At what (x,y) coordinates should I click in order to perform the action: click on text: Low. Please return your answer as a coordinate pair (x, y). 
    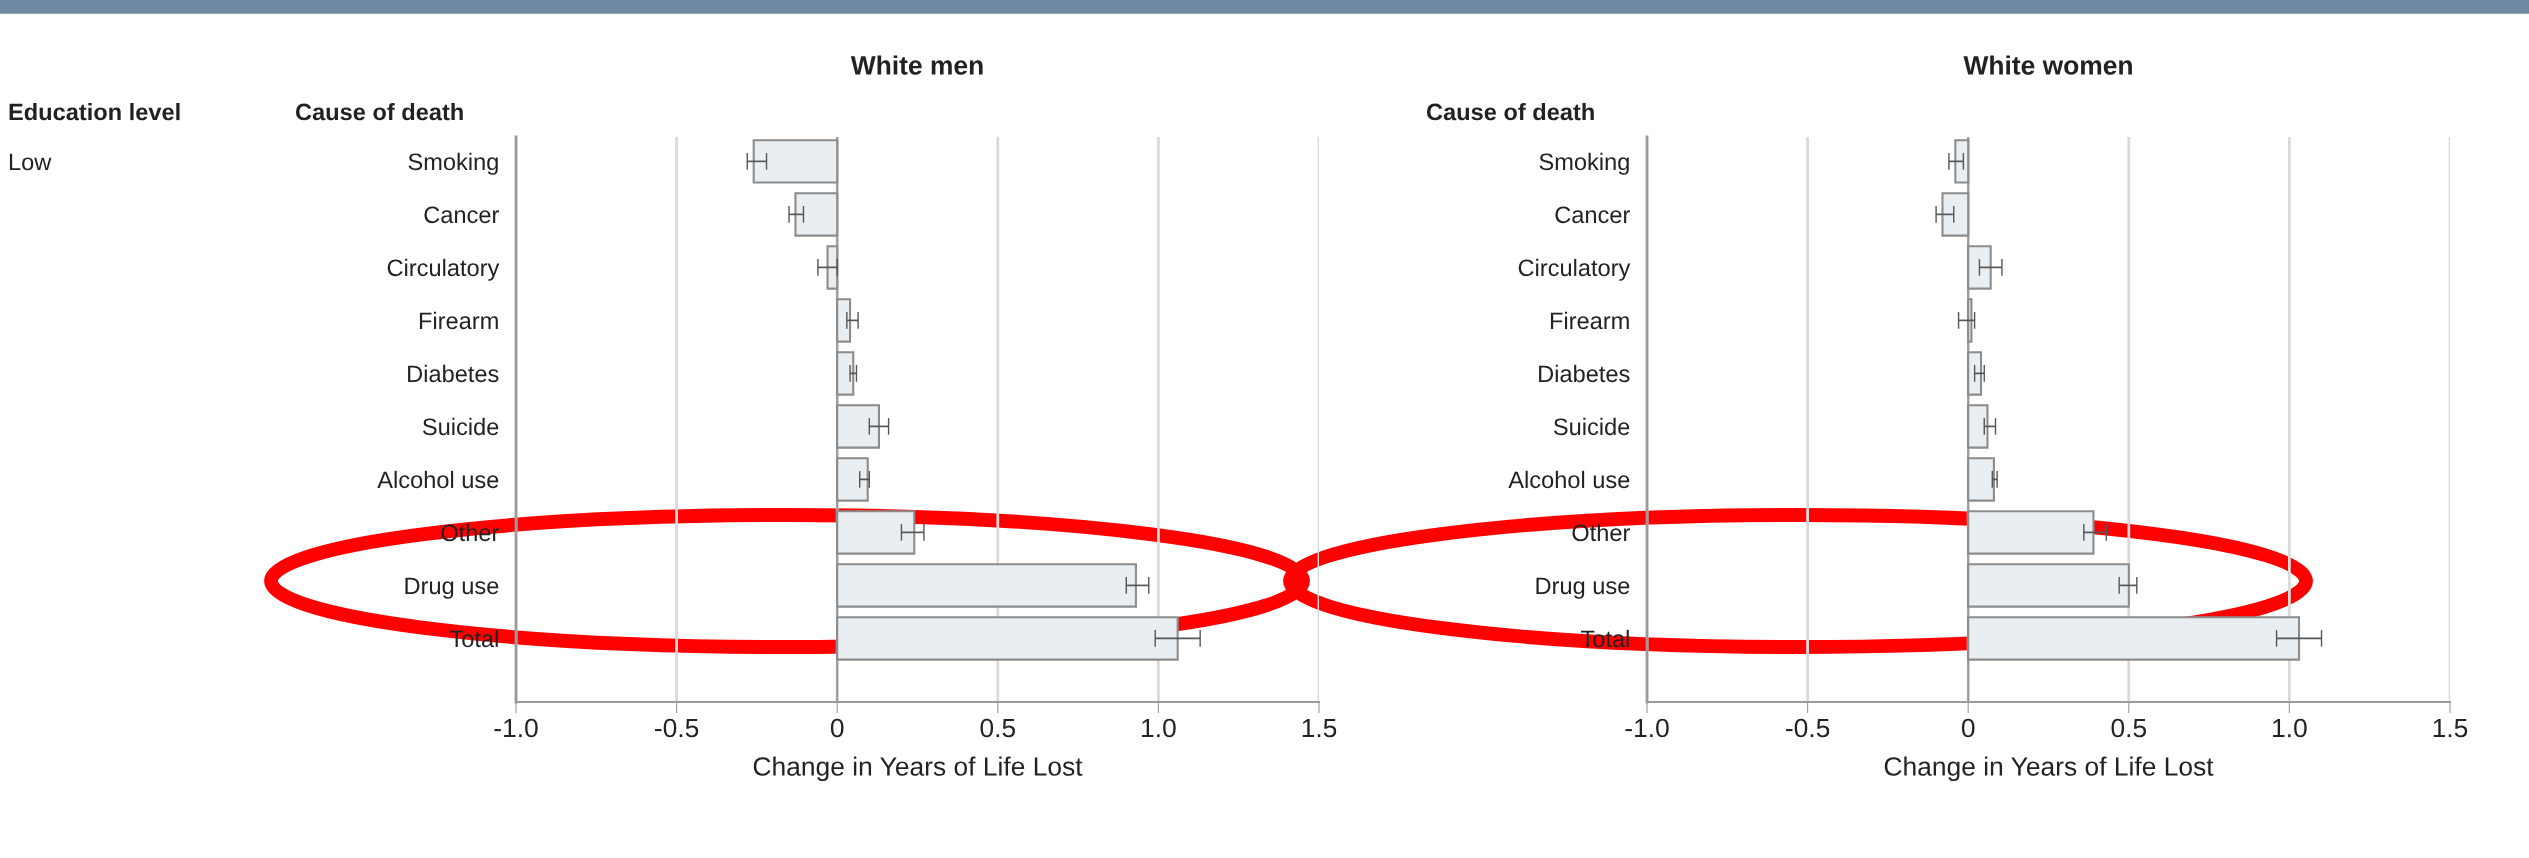
    Looking at the image, I should click on (30, 162).